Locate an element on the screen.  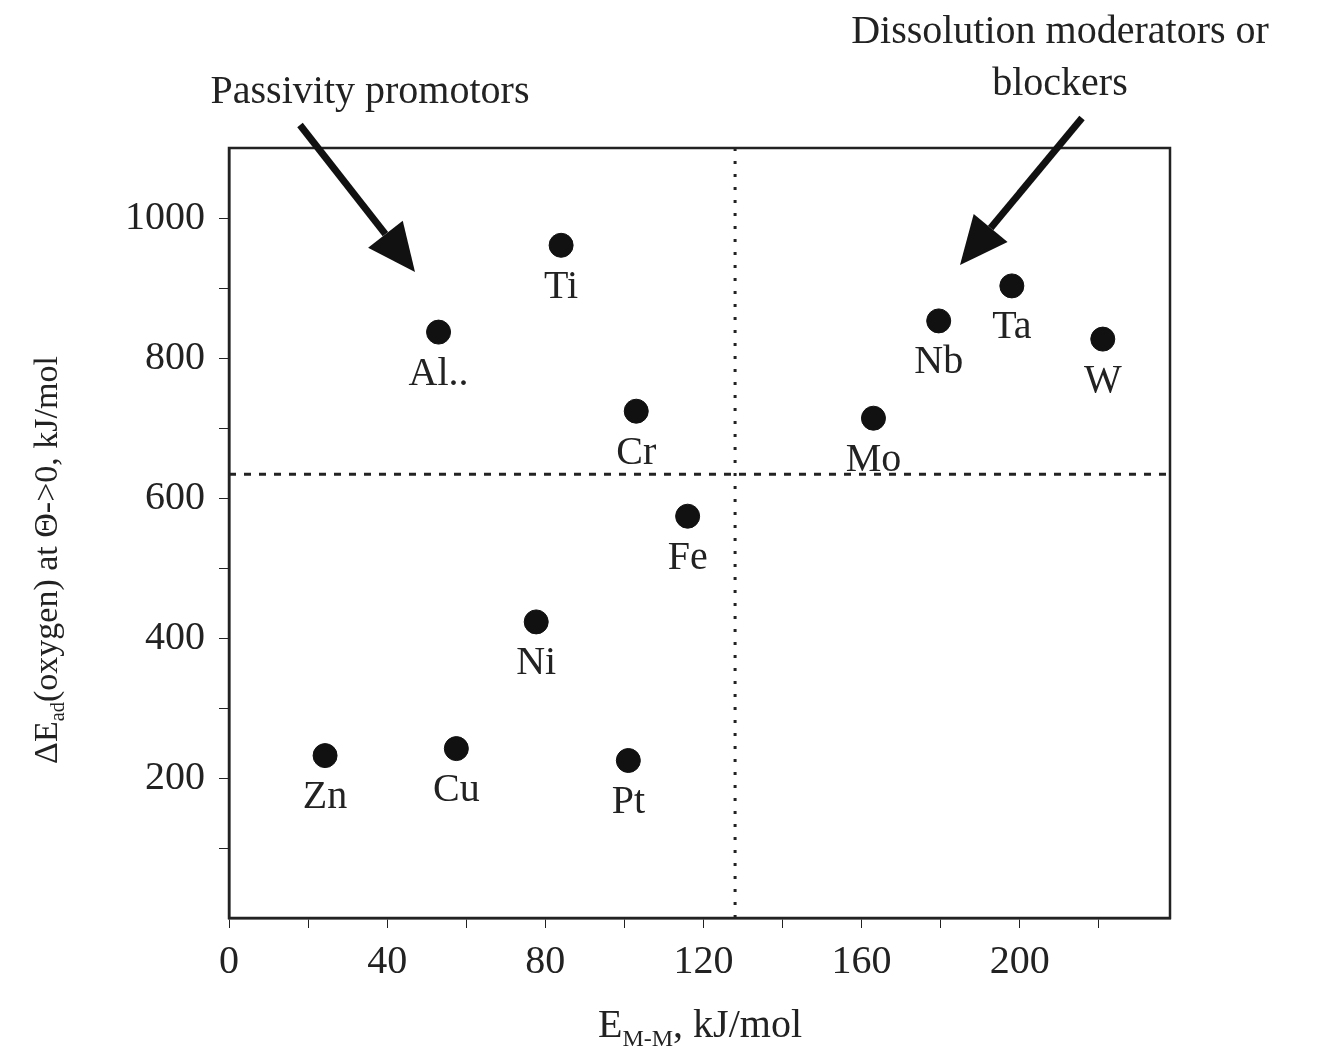
x-tick-label: 120 is located at coordinates (703, 959).